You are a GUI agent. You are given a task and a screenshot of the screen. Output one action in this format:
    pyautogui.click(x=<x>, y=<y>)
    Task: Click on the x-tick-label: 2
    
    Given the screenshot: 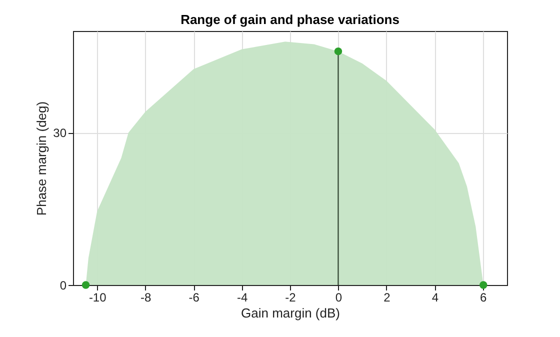 What is the action you would take?
    pyautogui.click(x=387, y=297)
    